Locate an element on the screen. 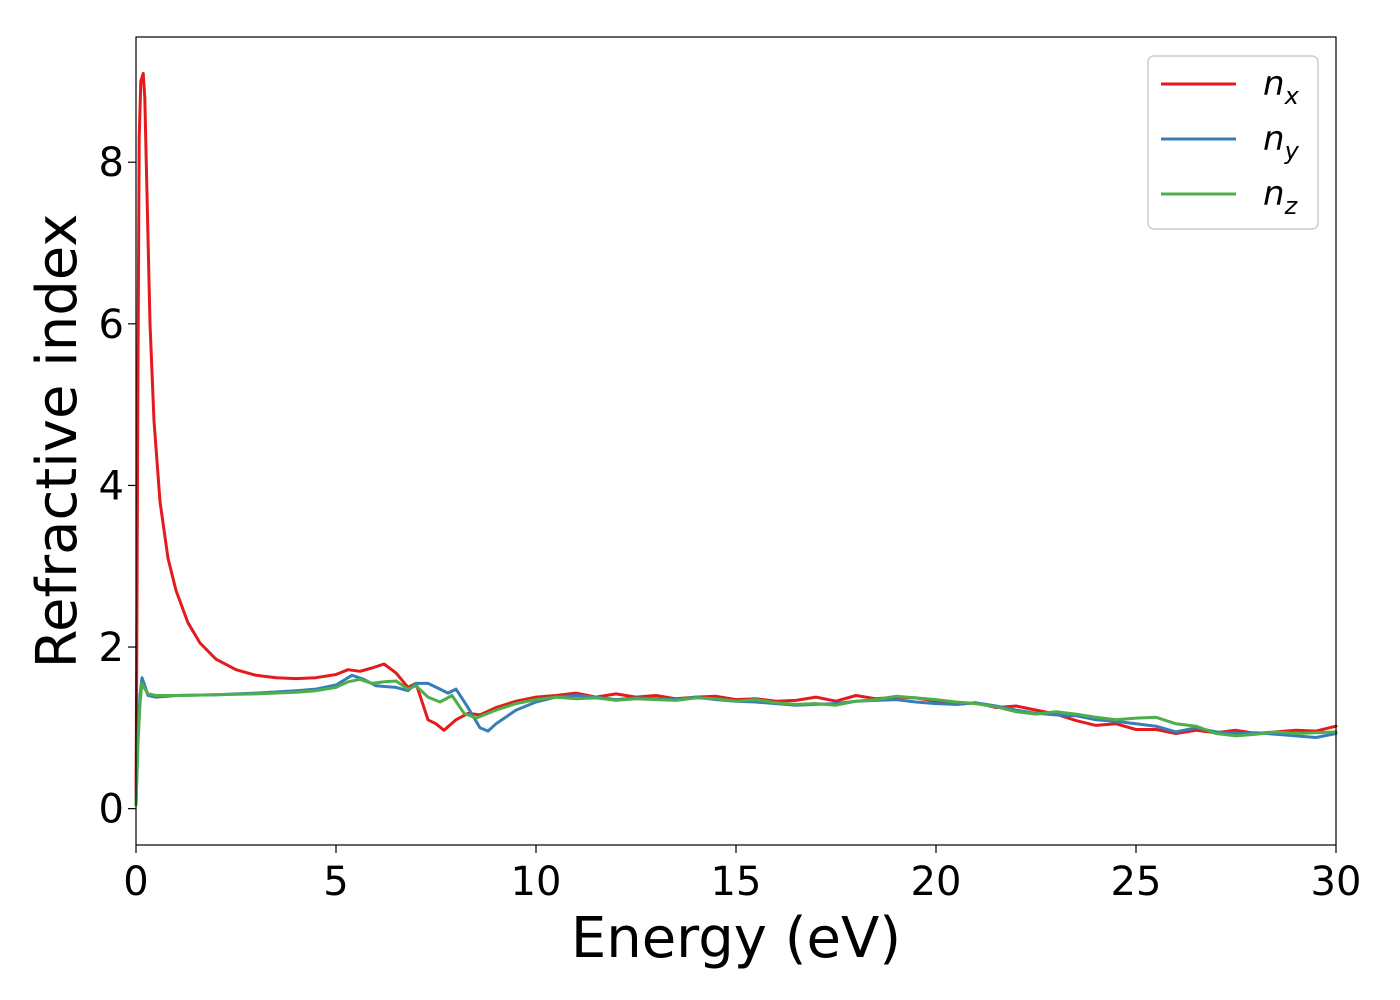 The image size is (1400, 1000). y-tick-label: 0 is located at coordinates (111, 810).